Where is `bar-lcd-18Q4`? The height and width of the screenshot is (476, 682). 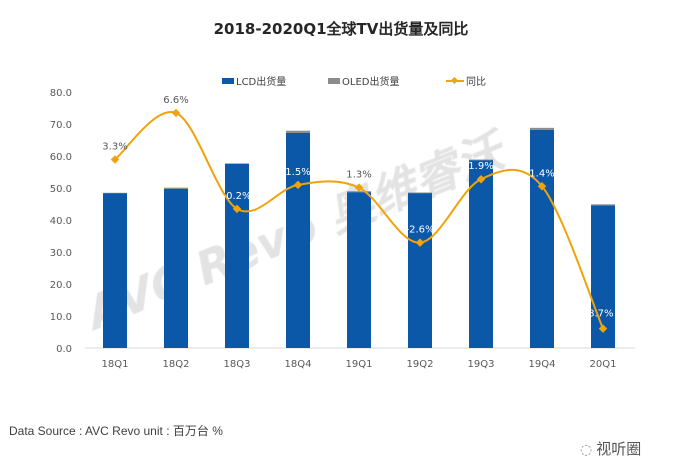
bar-lcd-18Q4 is located at coordinates (298, 240).